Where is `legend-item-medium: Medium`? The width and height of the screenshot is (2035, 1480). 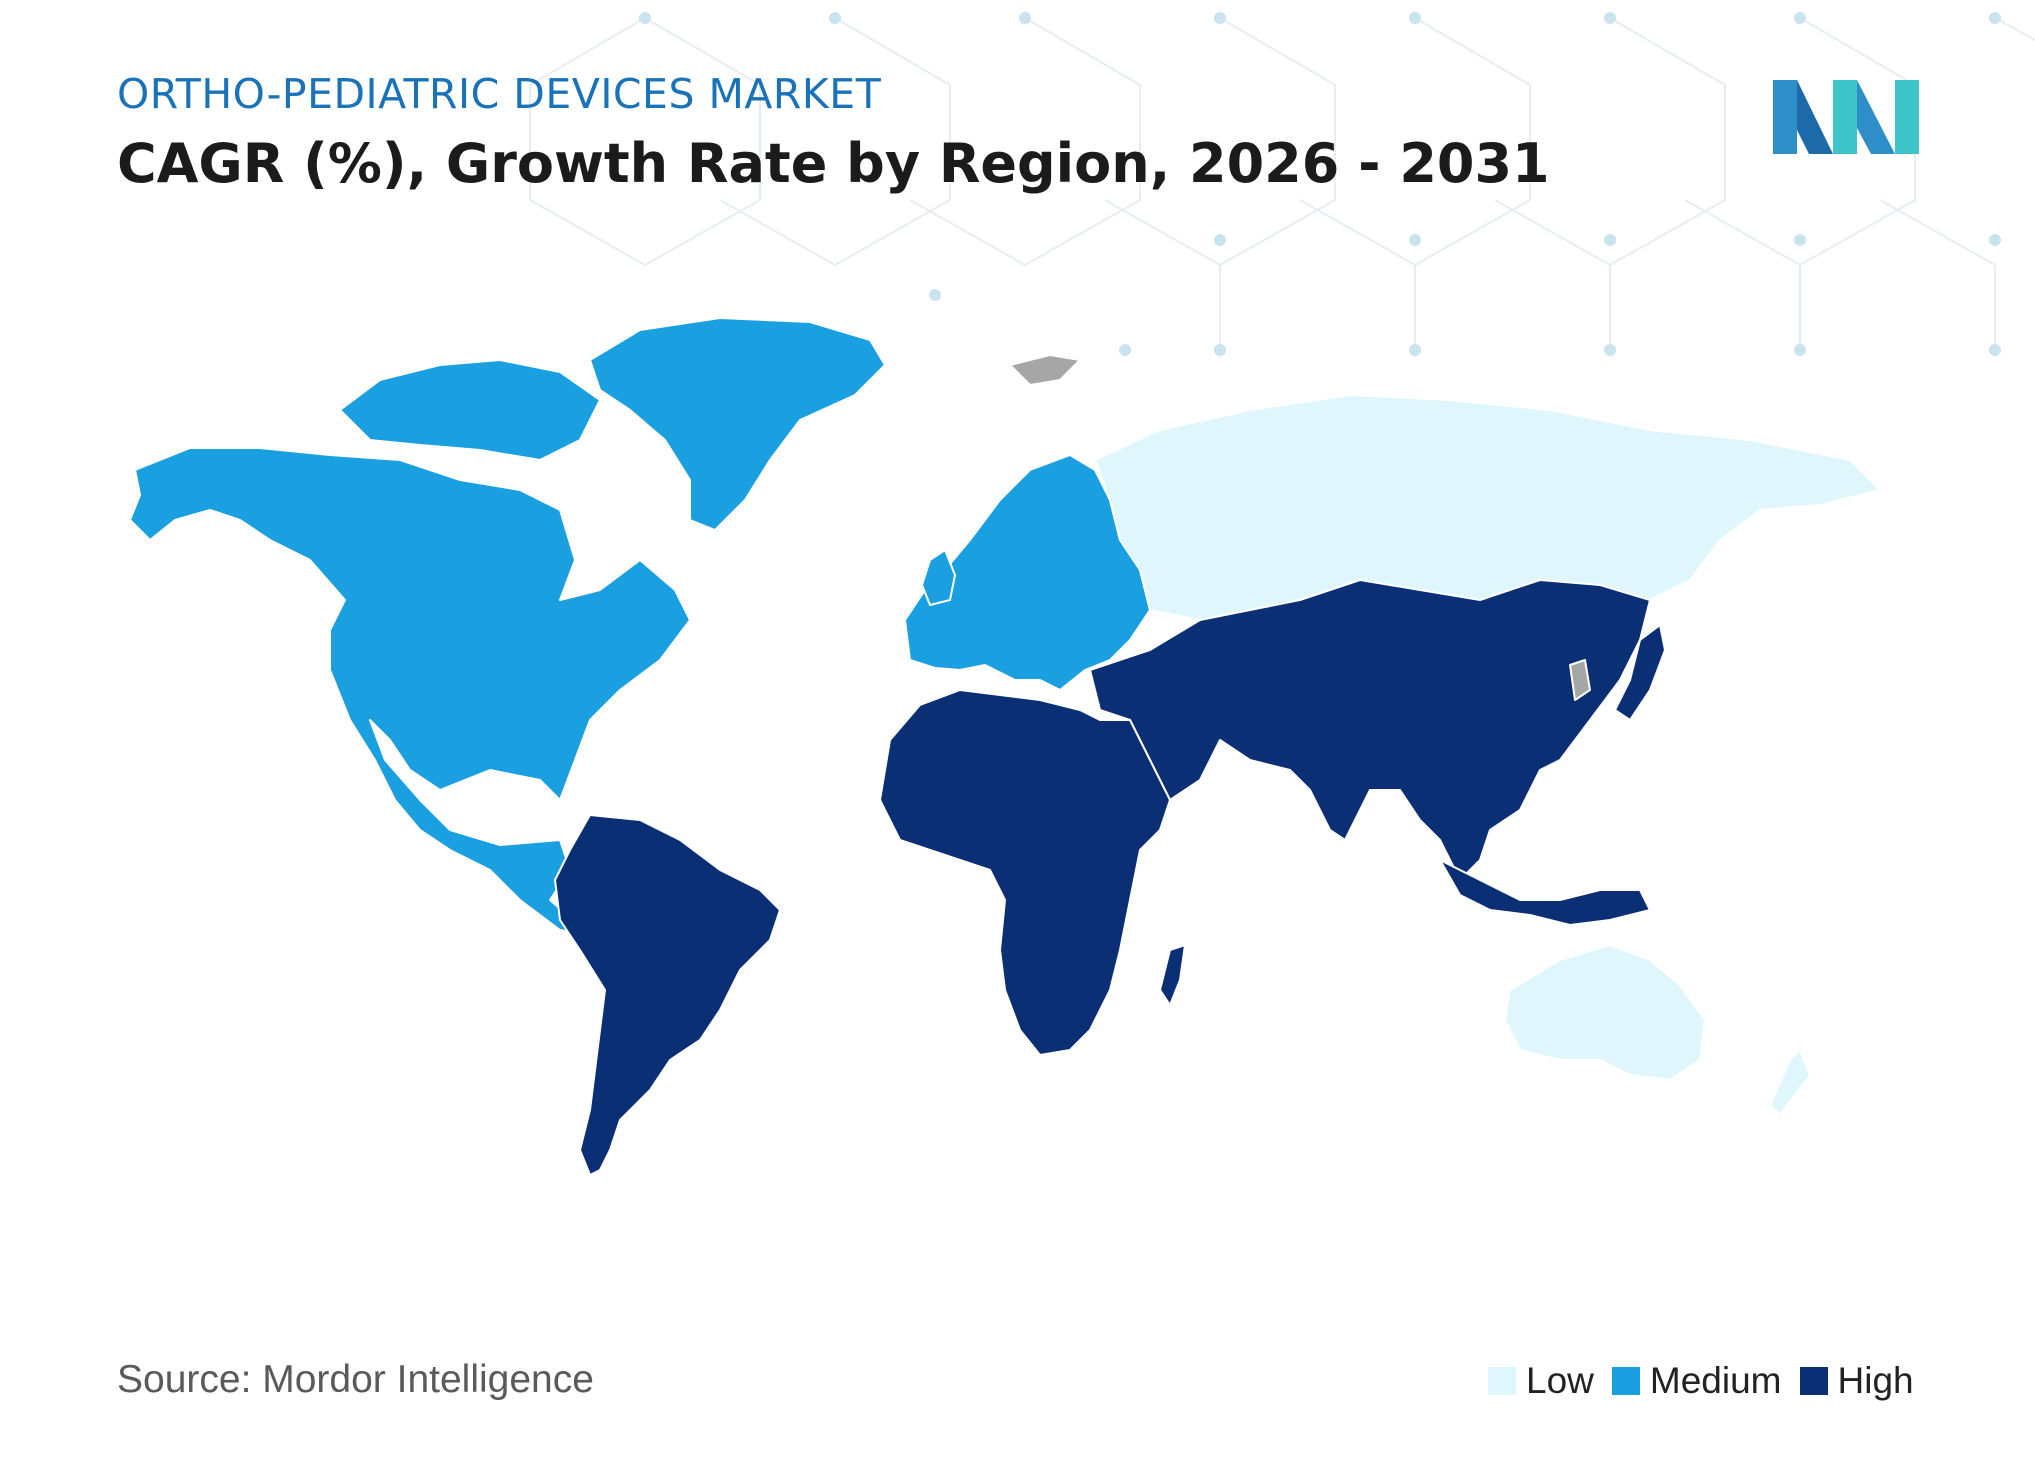 legend-item-medium: Medium is located at coordinates (1696, 1381).